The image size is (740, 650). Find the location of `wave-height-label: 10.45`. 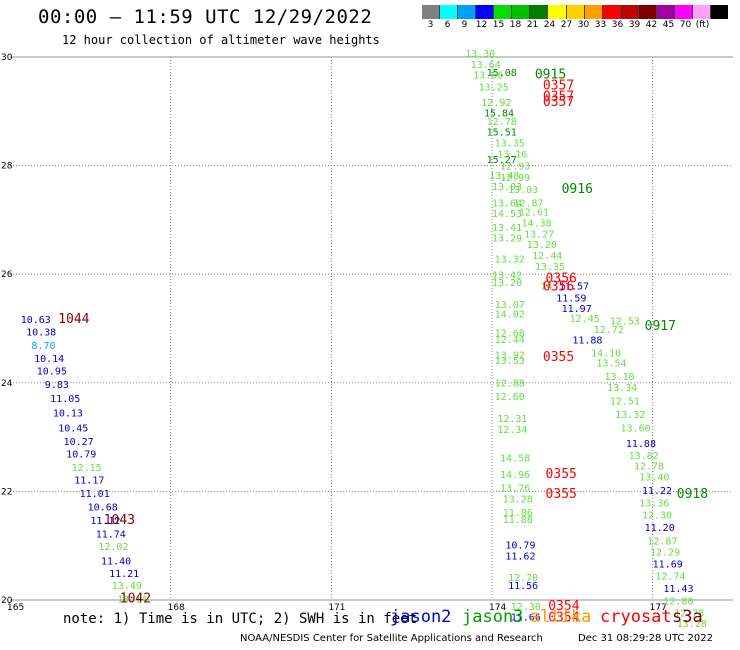

wave-height-label: 10.45 is located at coordinates (73, 429).